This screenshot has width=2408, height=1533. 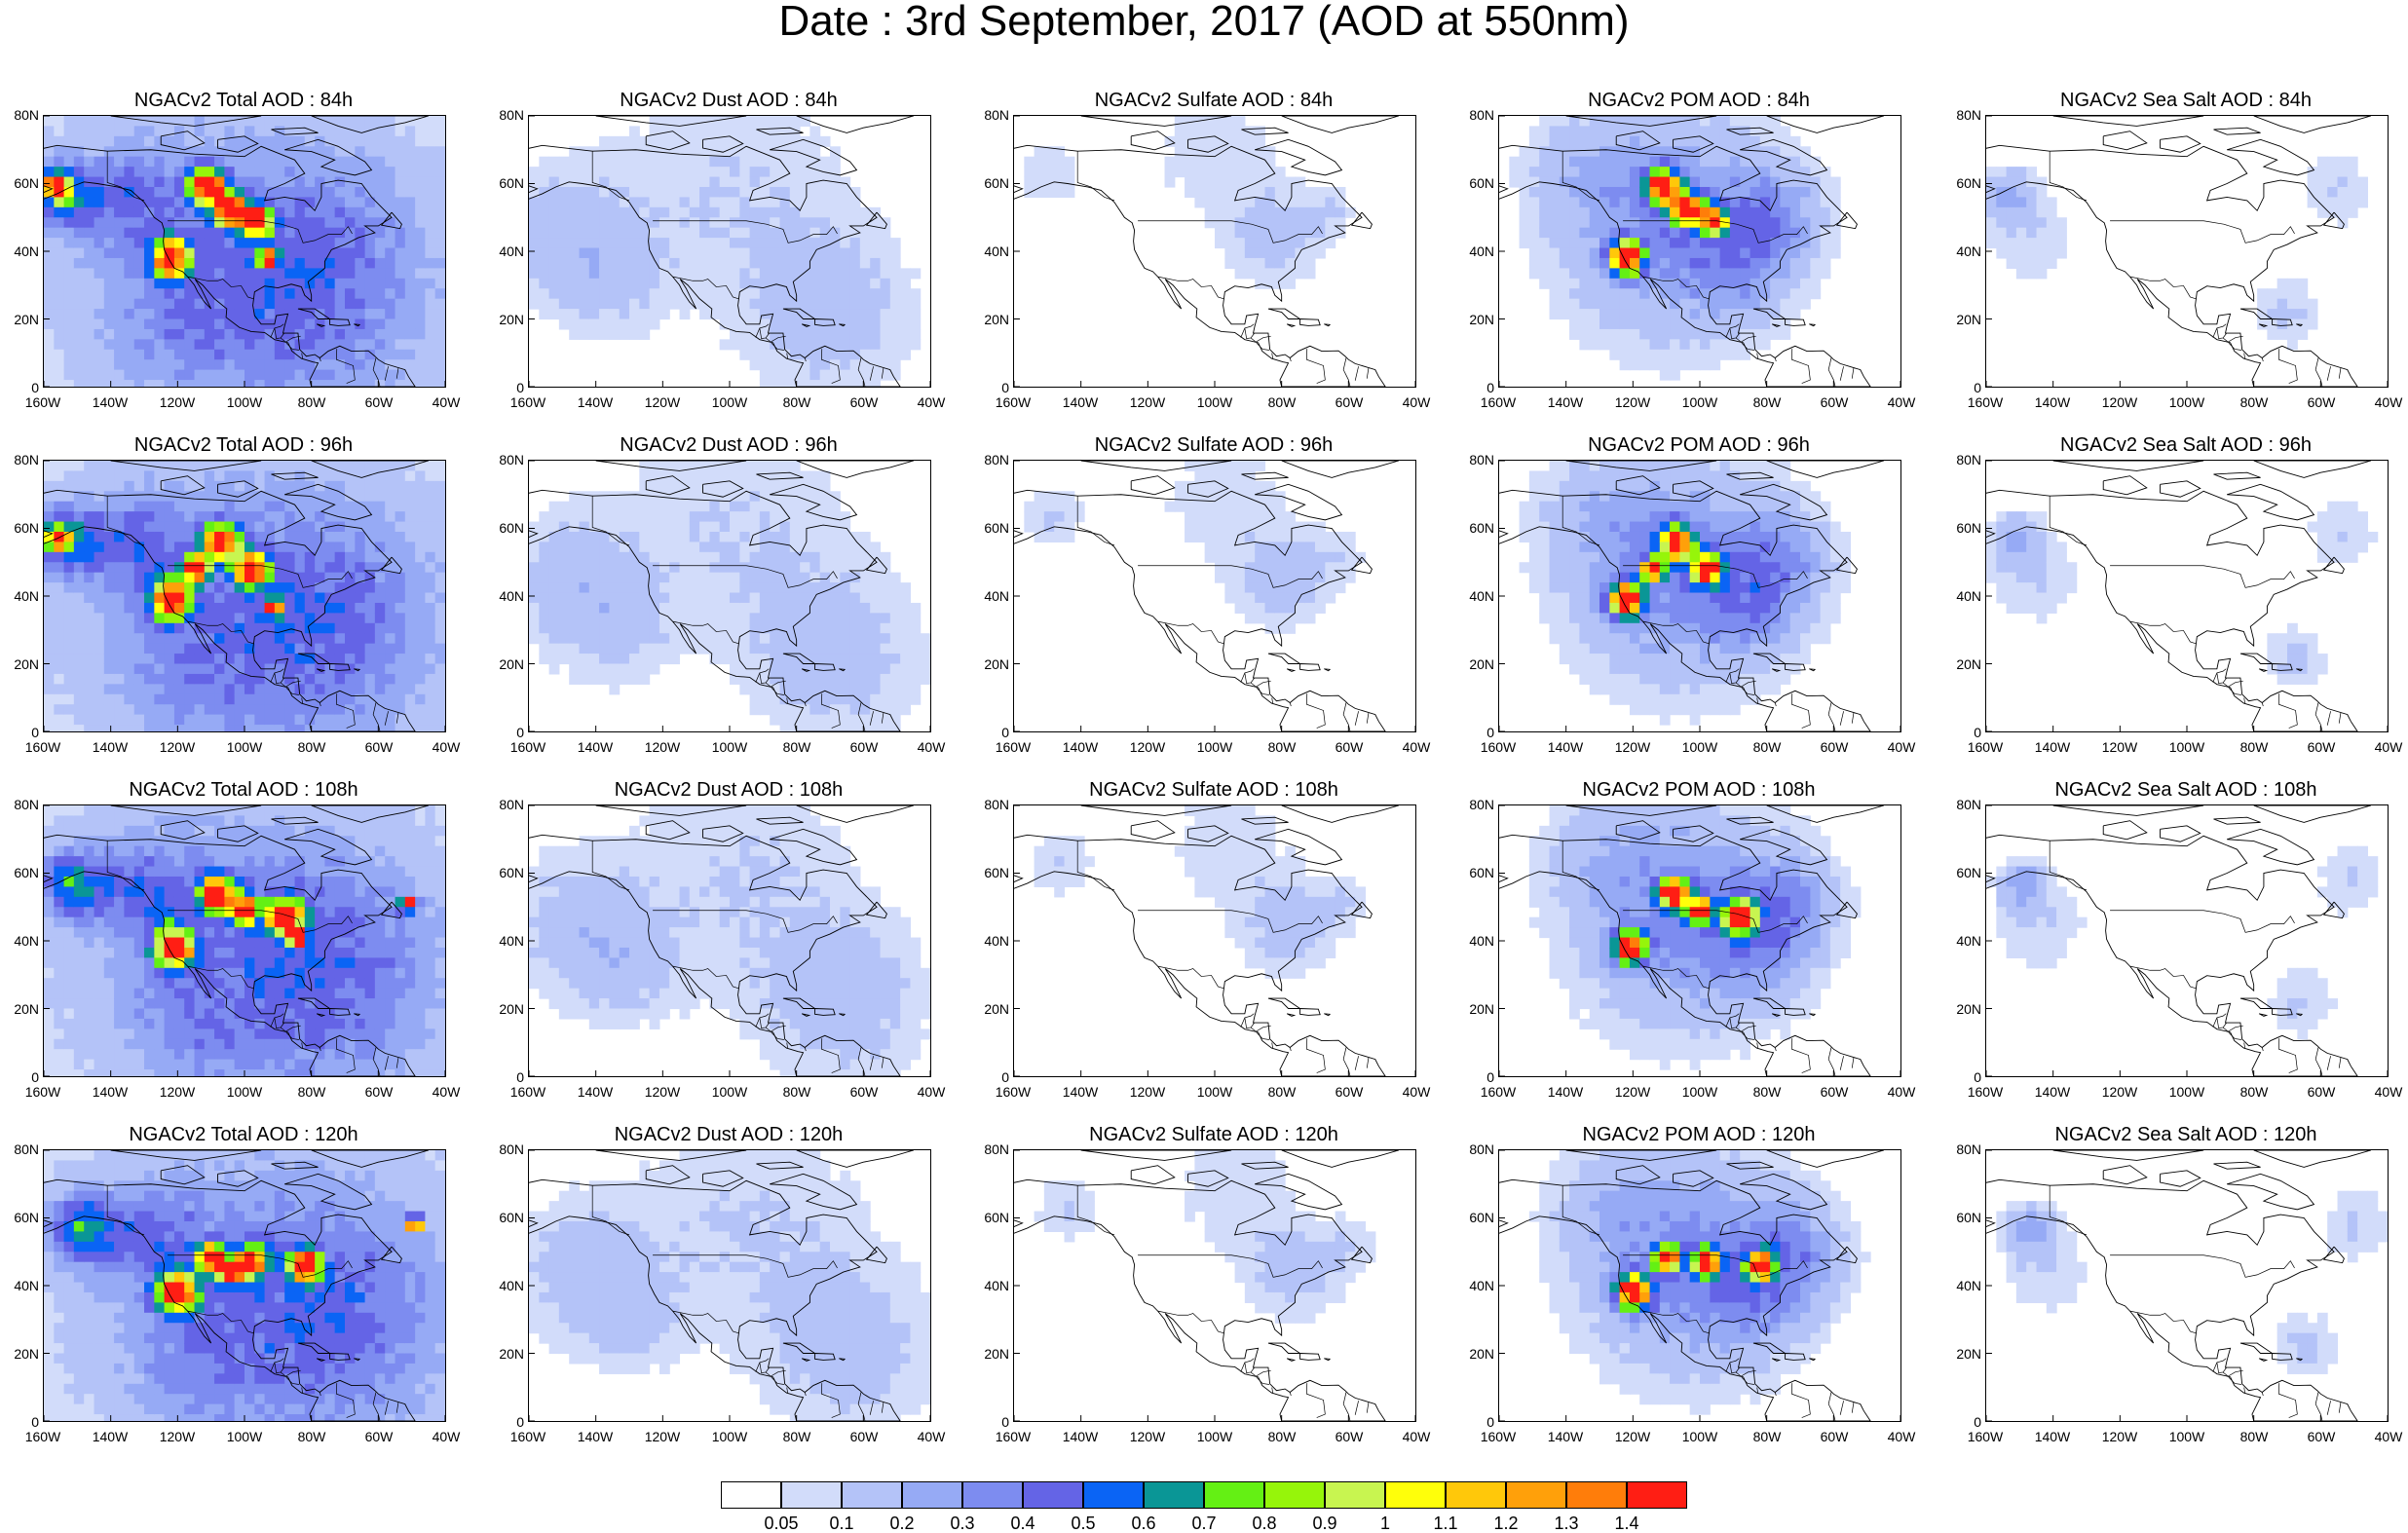 What do you see at coordinates (1191, 288) in the screenshot?
I see `country-border` at bounding box center [1191, 288].